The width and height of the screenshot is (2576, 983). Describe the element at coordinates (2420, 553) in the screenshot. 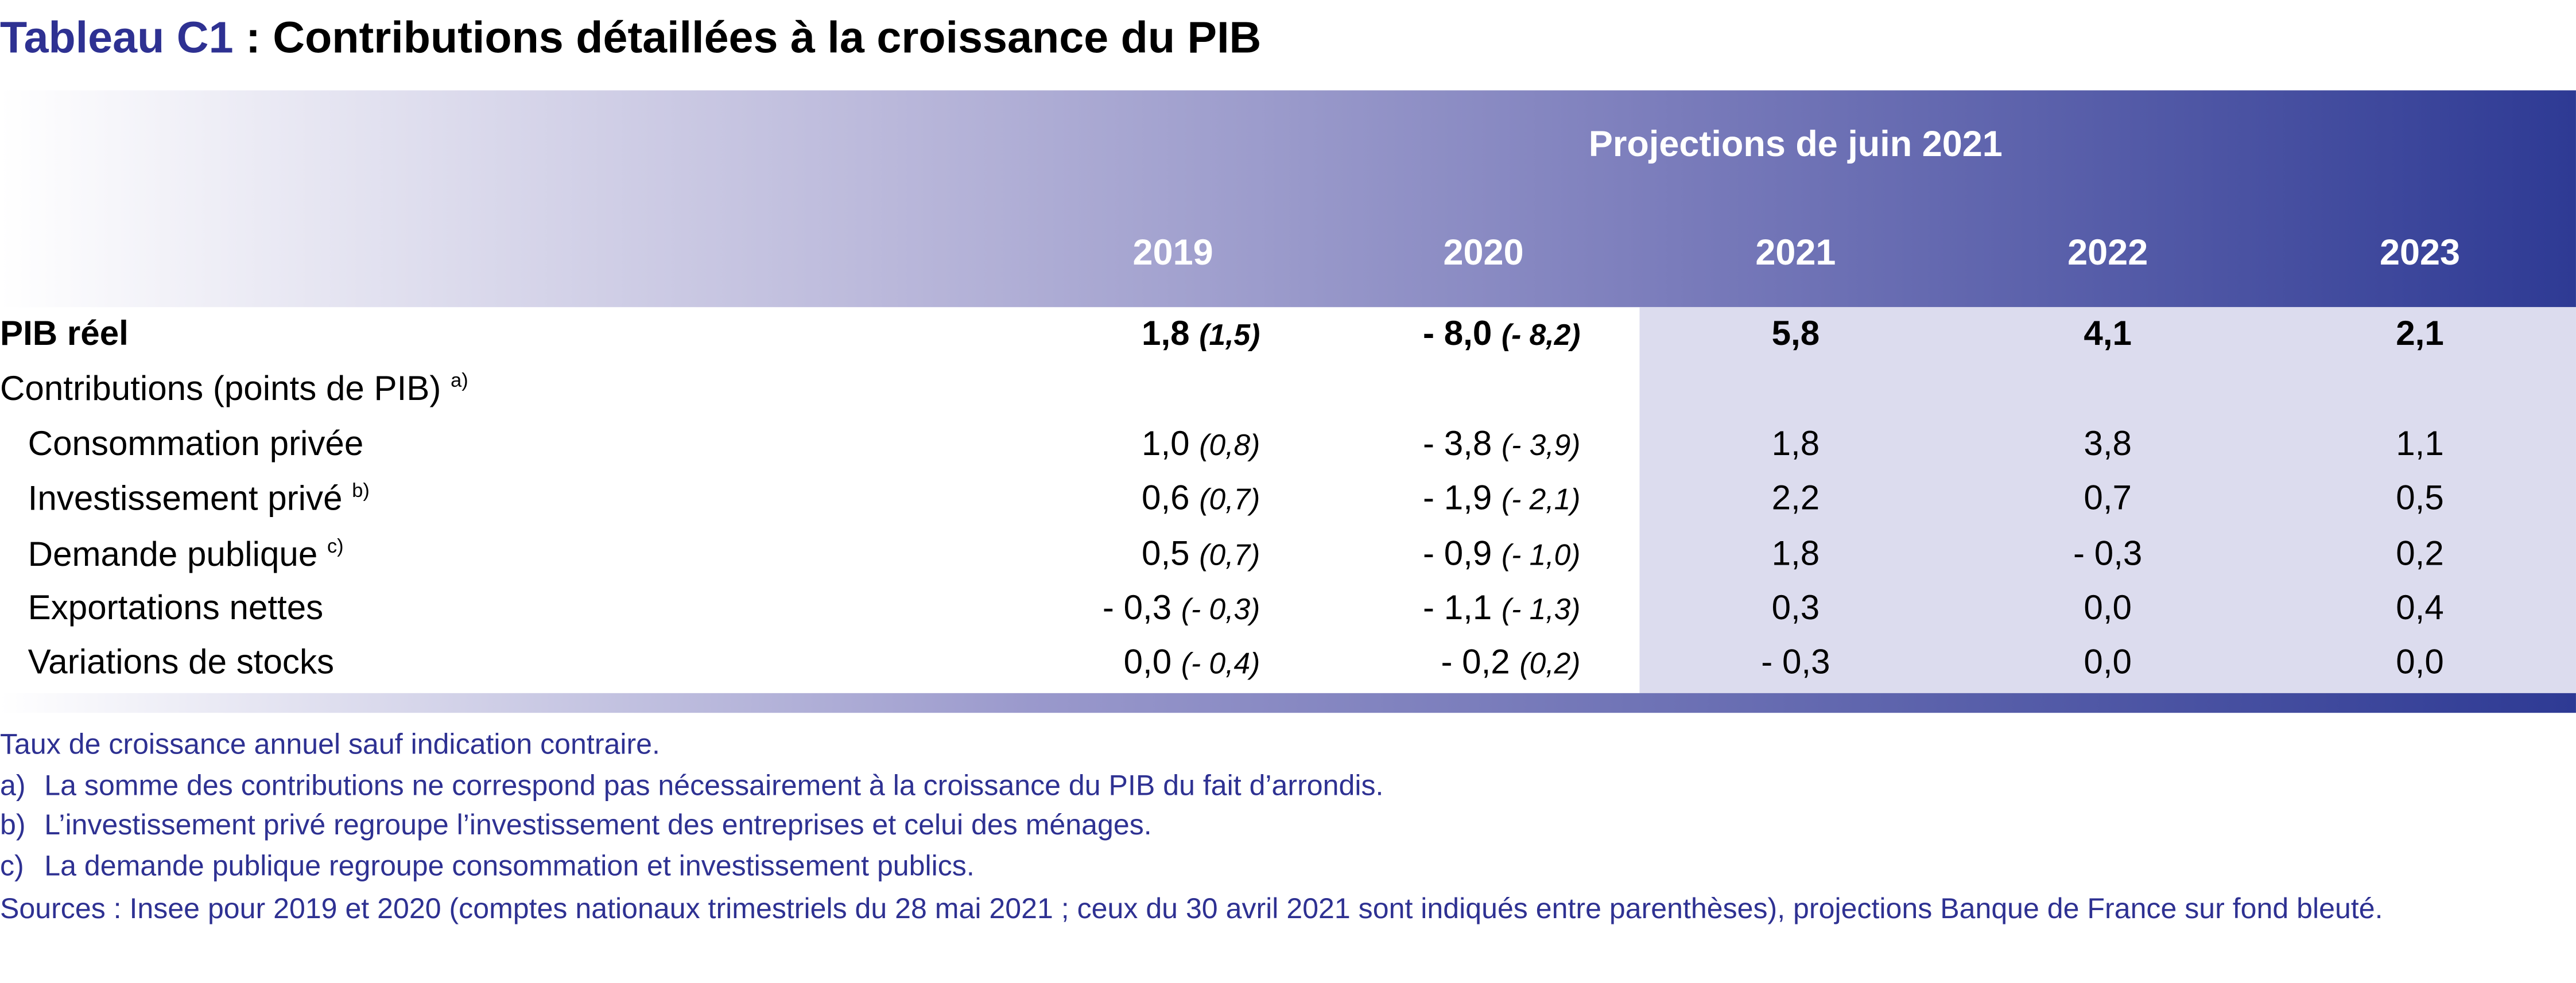

I see `cell-value: 0,2` at that location.